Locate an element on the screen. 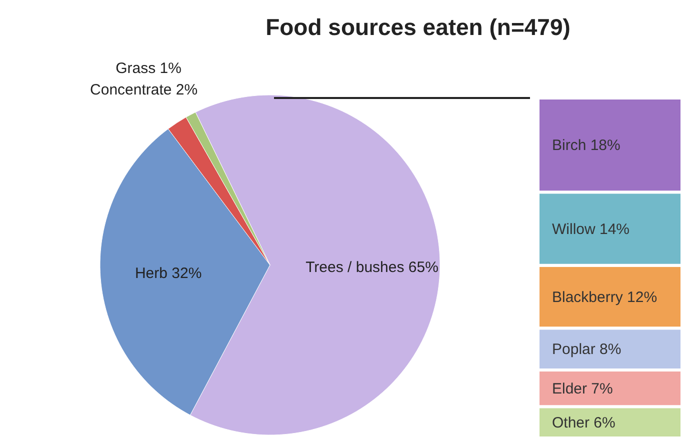 This screenshot has height=438, width=690. data-label: 14% is located at coordinates (615, 229).